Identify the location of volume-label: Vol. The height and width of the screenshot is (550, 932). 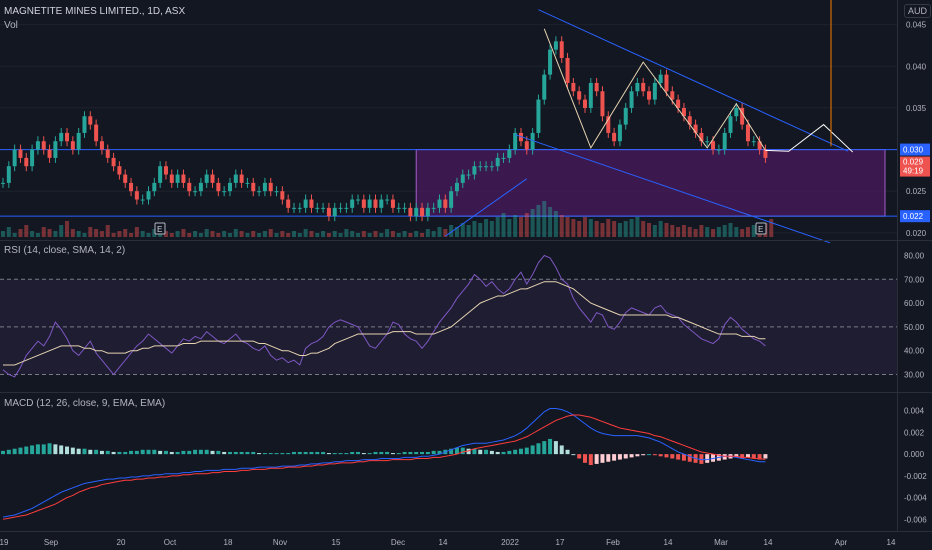
(11, 25).